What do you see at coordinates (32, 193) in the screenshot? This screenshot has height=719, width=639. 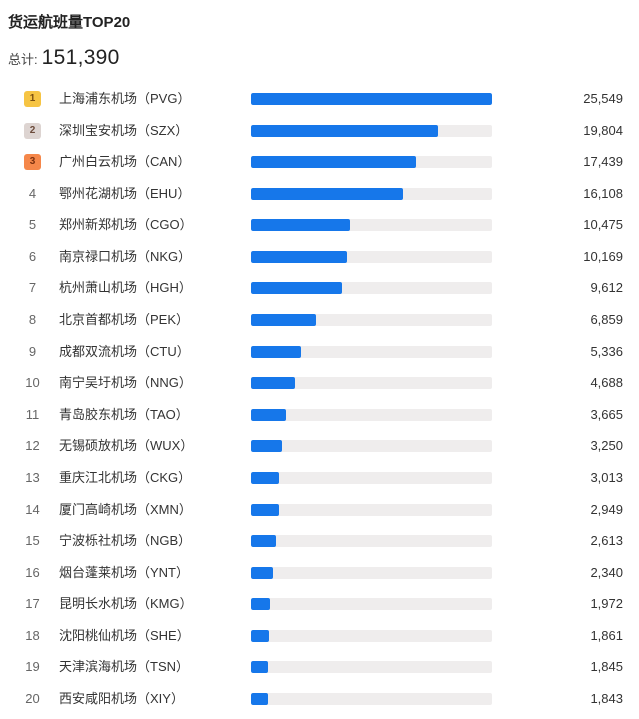 I see `rank-number: 4` at bounding box center [32, 193].